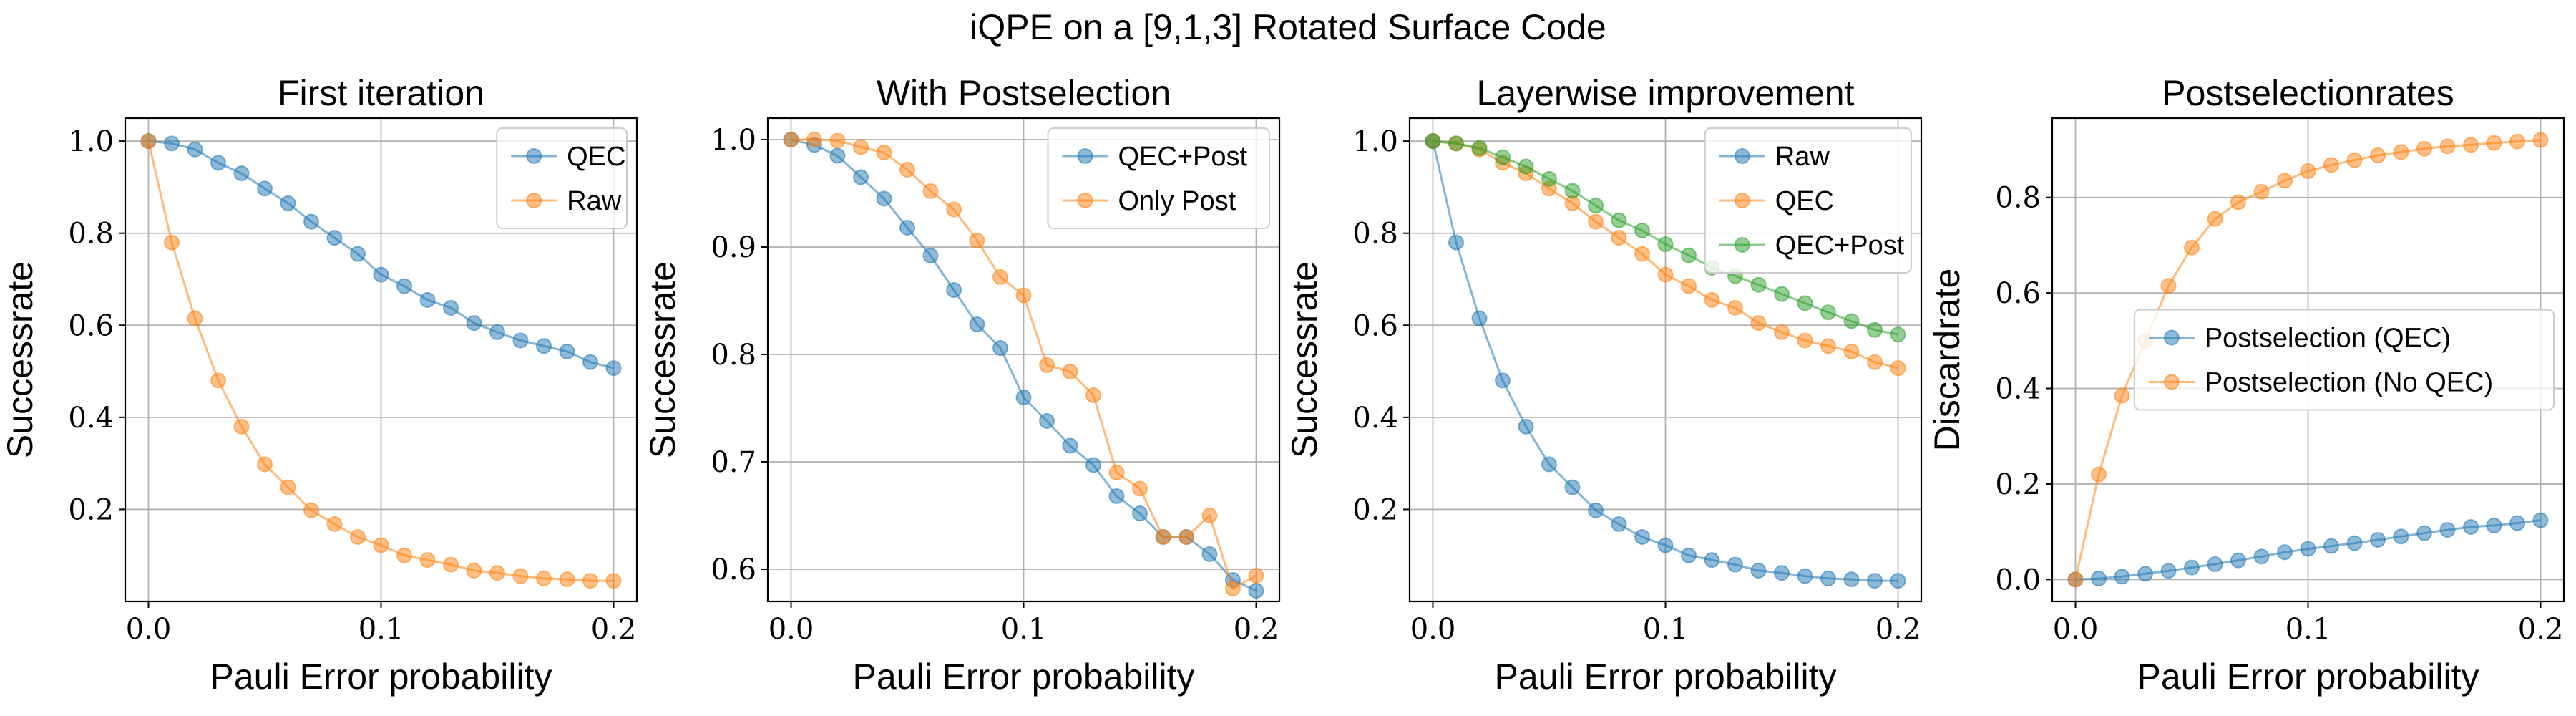  Describe the element at coordinates (596, 157) in the screenshot. I see `legend-entry: QEC` at that location.